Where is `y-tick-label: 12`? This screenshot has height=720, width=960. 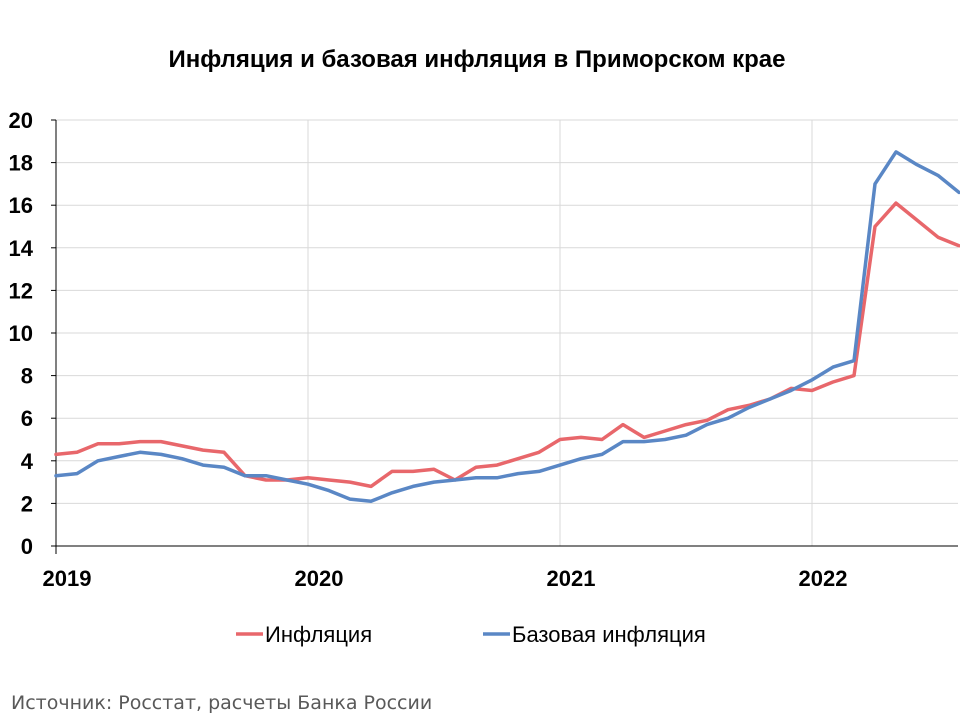
y-tick-label: 12 is located at coordinates (21, 290).